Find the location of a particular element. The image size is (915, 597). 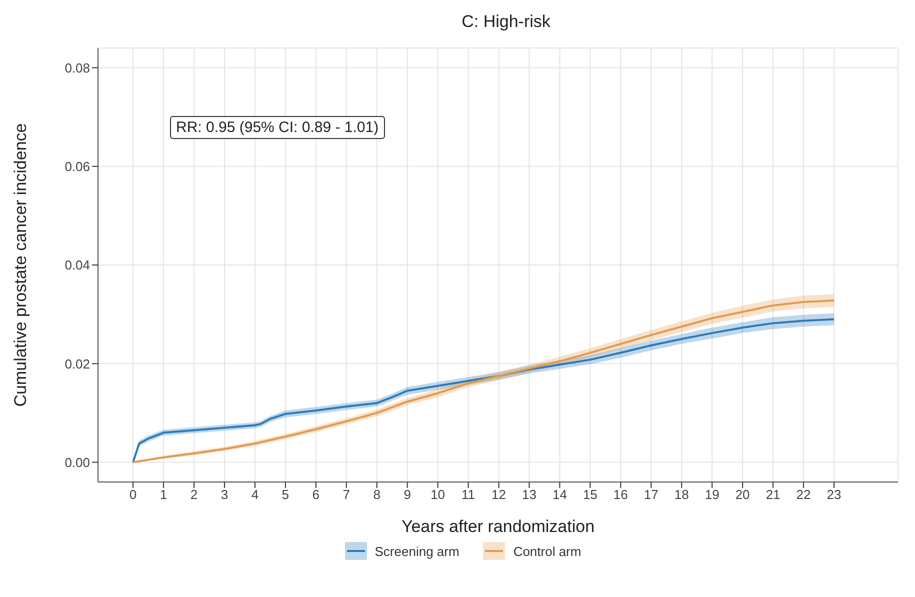

y-axis-title: Cumulative prostate cancer incidence is located at coordinates (20, 265).